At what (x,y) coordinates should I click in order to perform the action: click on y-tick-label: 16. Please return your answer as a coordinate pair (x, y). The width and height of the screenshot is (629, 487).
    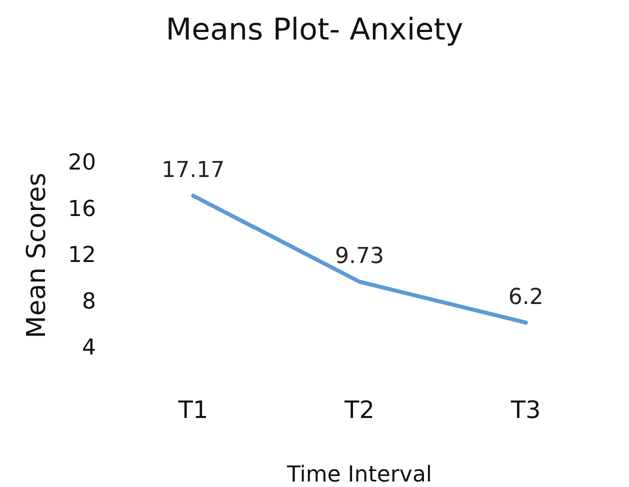
    Looking at the image, I should click on (82, 209).